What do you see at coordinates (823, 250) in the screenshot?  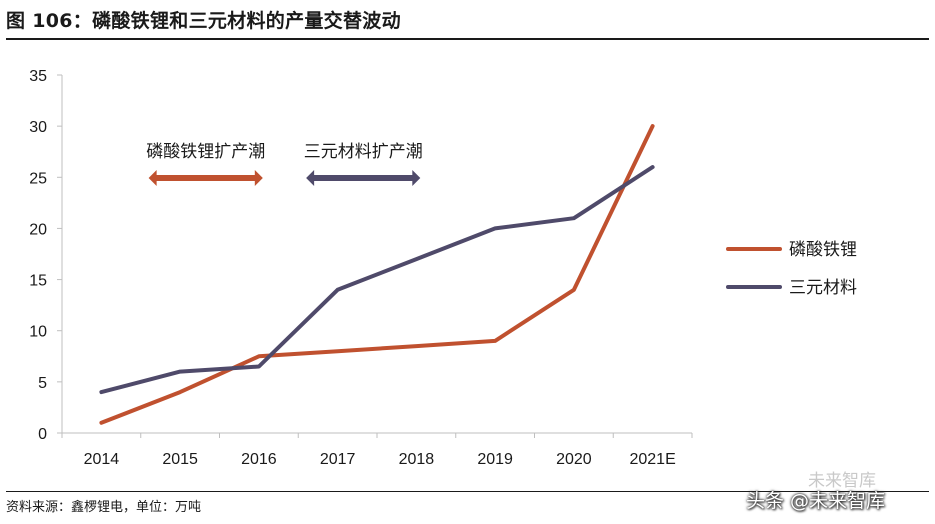 I see `legend-label: 磷酸铁锂` at bounding box center [823, 250].